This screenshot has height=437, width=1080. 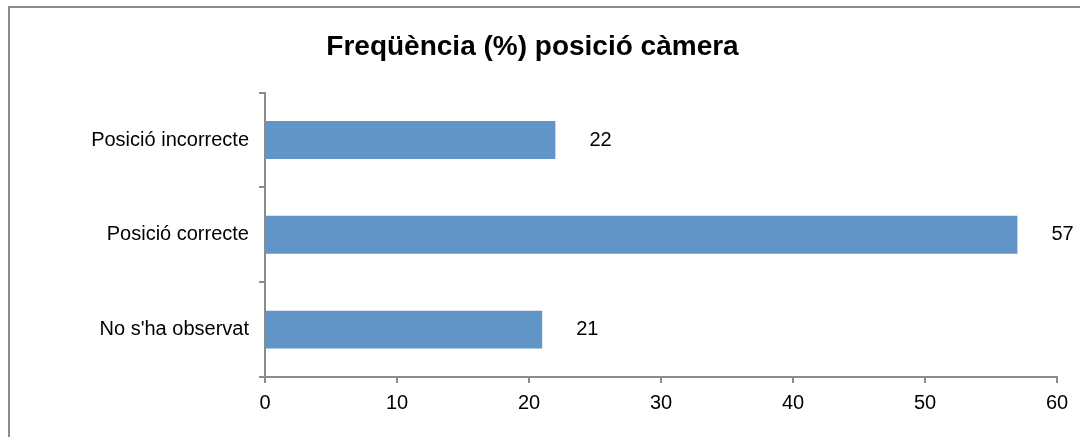 What do you see at coordinates (793, 401) in the screenshot?
I see `x-tick-label: 40` at bounding box center [793, 401].